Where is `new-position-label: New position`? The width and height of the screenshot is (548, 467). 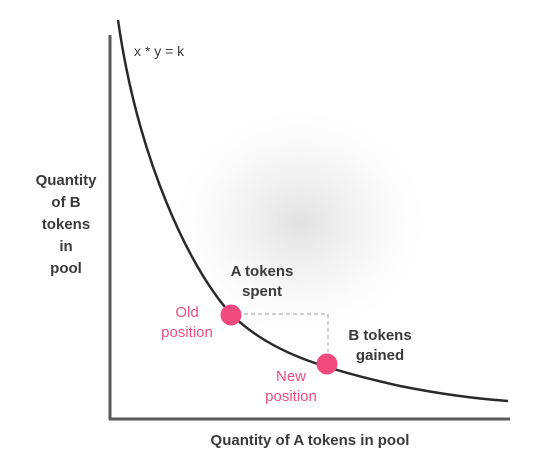
new-position-label: New position is located at coordinates (291, 386).